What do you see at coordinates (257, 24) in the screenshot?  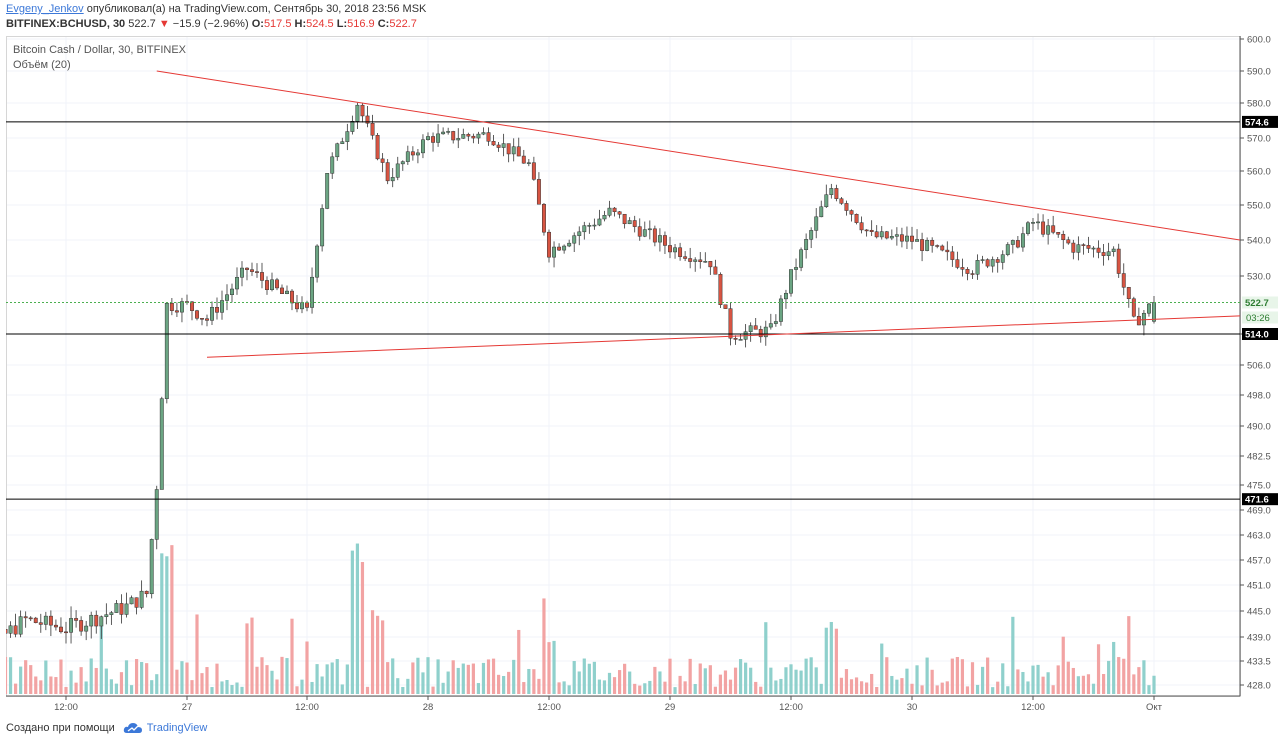 I see `open-label: O:` at bounding box center [257, 24].